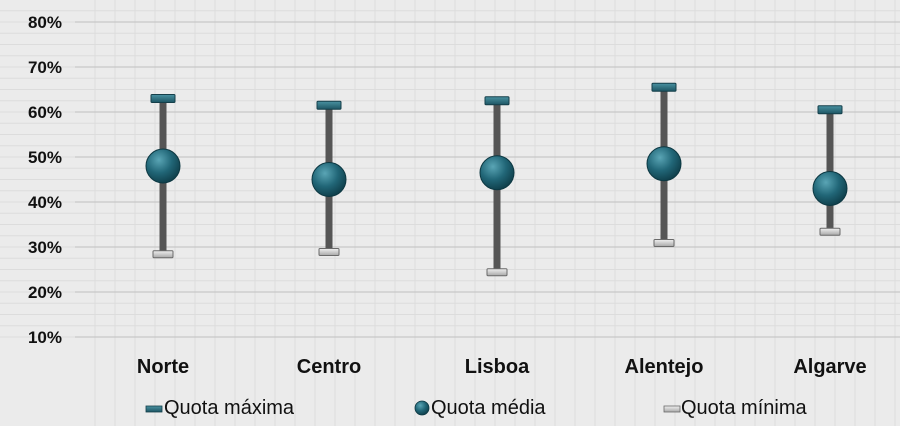  What do you see at coordinates (497, 367) in the screenshot?
I see `category-label: Lisboa` at bounding box center [497, 367].